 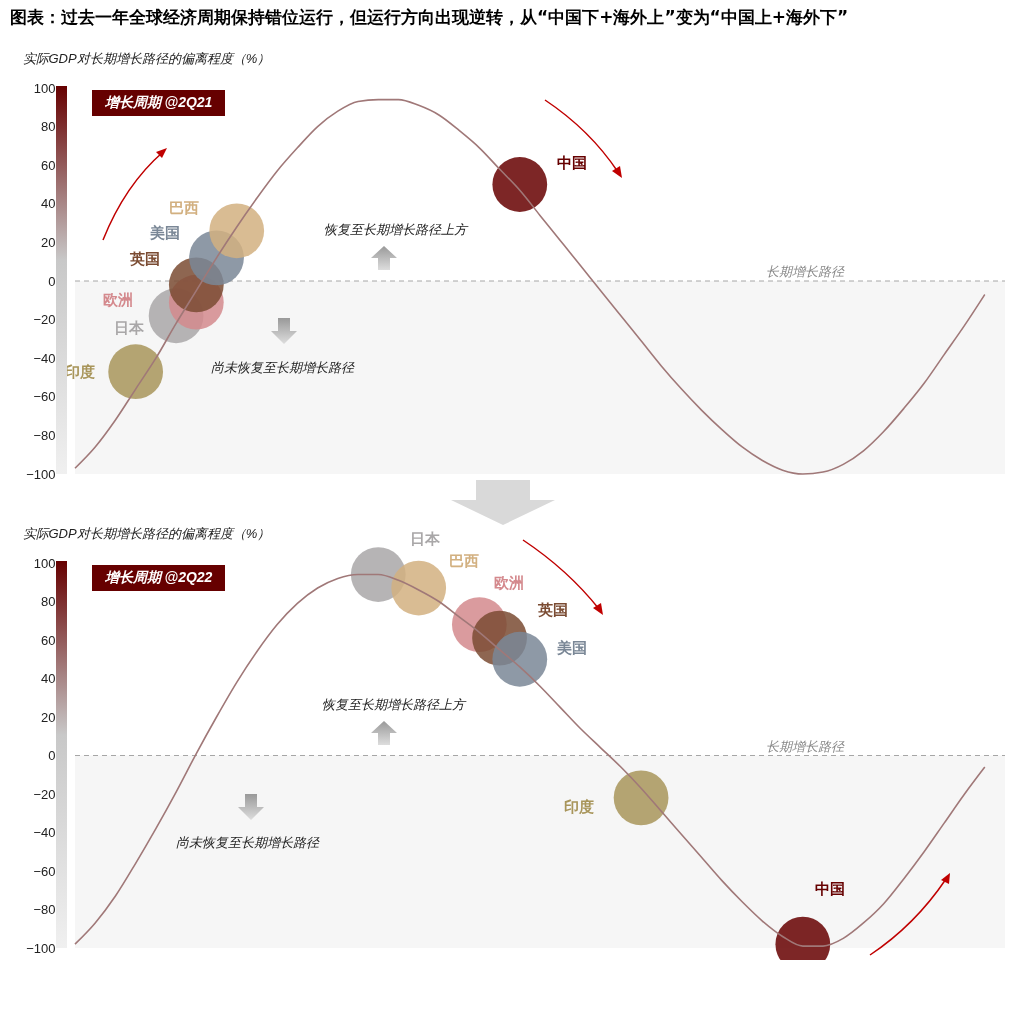 What do you see at coordinates (509, 582) in the screenshot?
I see `series-label: 欧洲` at bounding box center [509, 582].